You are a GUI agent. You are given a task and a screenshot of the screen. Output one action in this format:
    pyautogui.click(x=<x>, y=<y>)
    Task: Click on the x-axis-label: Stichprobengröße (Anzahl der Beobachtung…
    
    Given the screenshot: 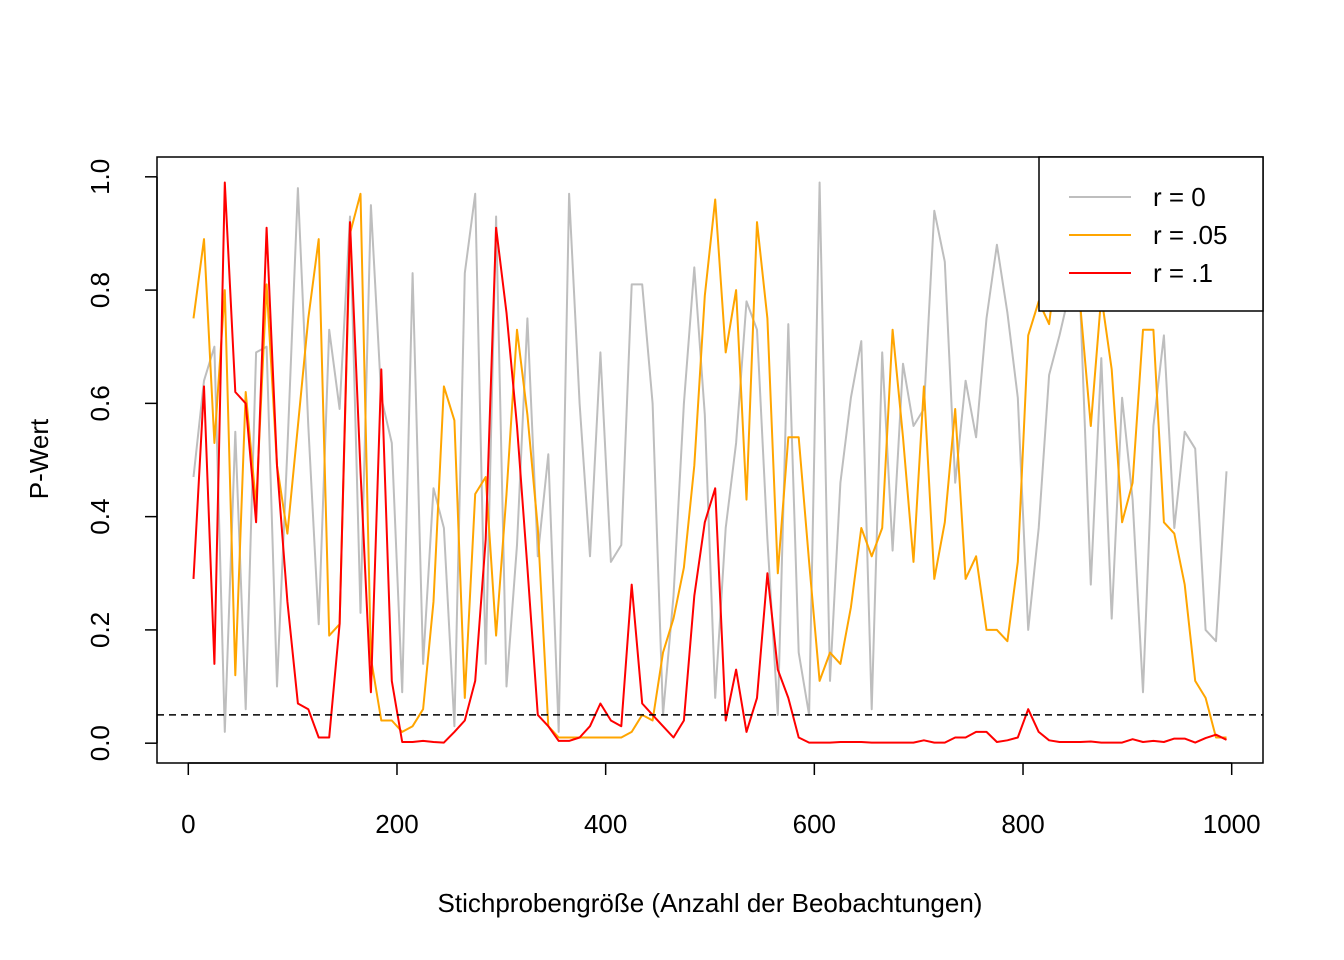 What is the action you would take?
    pyautogui.click(x=710, y=903)
    